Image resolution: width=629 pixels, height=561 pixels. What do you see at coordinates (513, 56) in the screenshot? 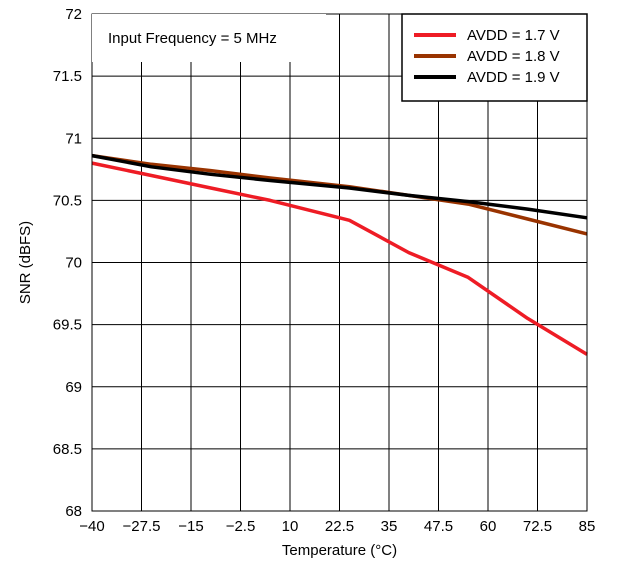
I see `legend-label: AVDD = 1.8 V` at bounding box center [513, 56].